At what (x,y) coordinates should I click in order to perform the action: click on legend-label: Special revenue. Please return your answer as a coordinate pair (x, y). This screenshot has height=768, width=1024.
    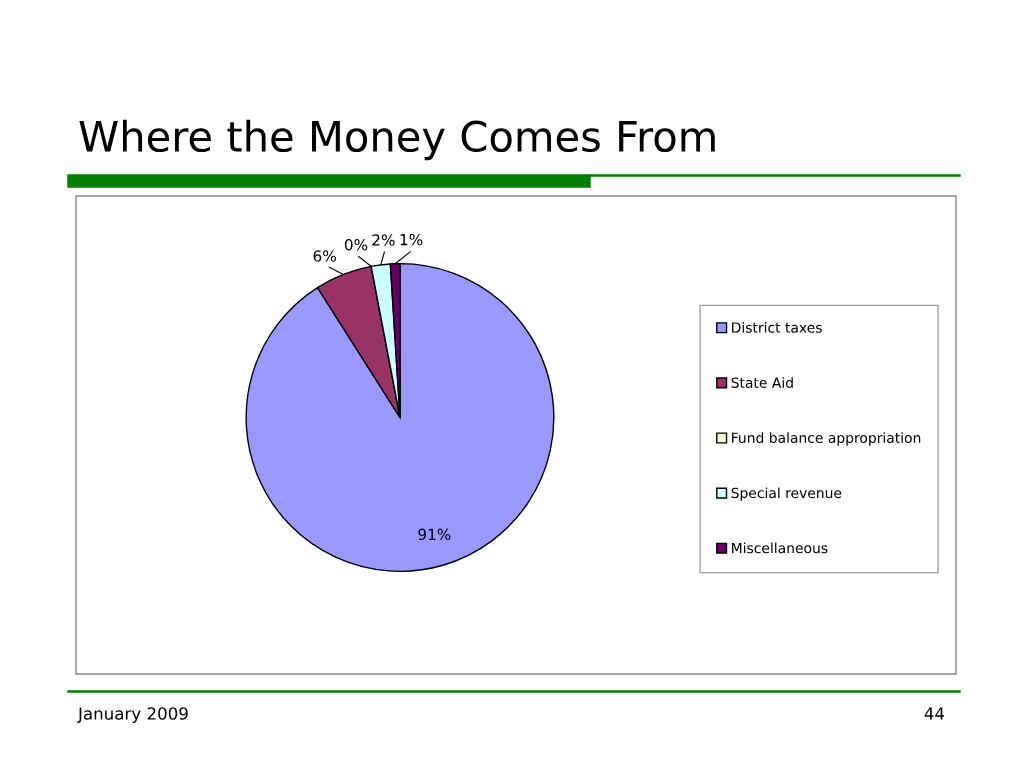
    Looking at the image, I should click on (786, 494).